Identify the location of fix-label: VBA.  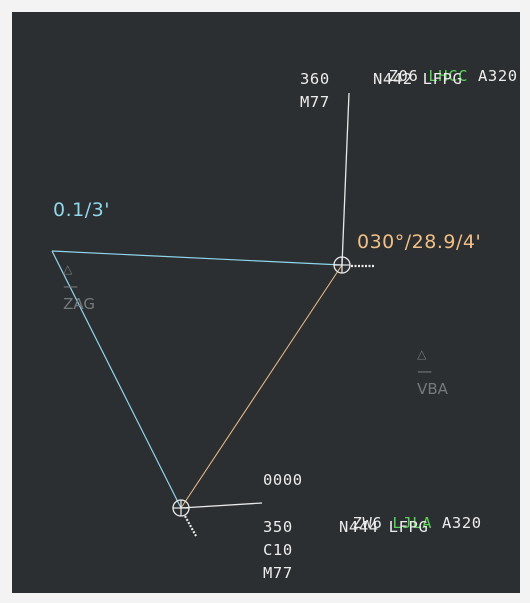
(432, 389).